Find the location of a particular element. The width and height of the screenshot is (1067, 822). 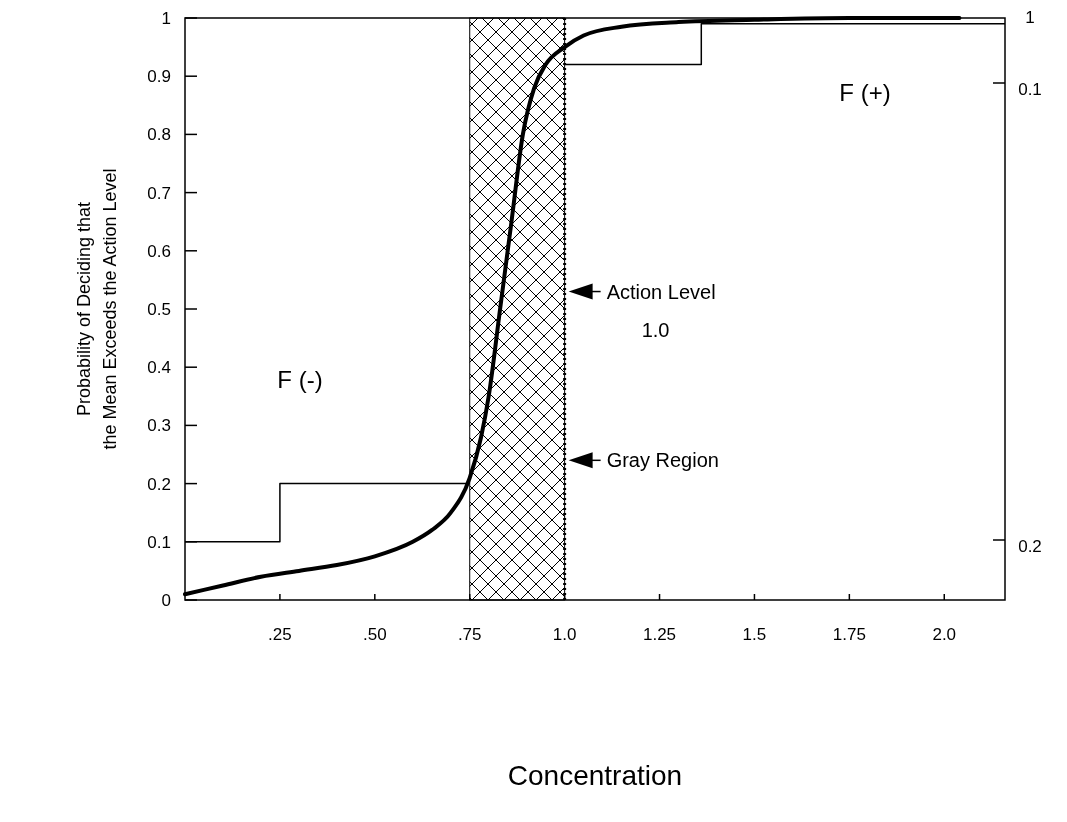

text: 0.2 is located at coordinates (1030, 546).